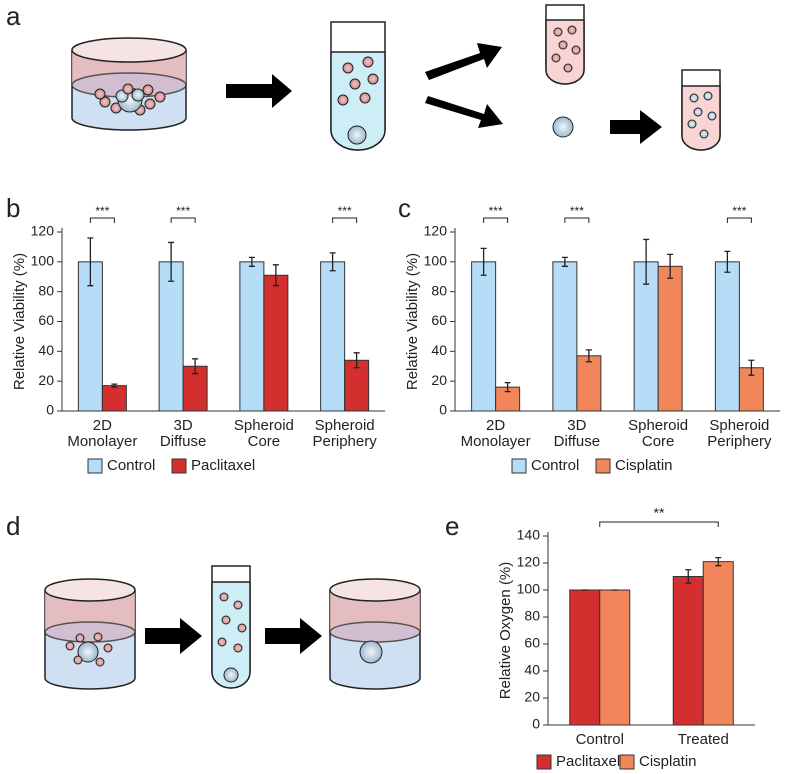  I want to click on x-tick-label: Treated, so click(703, 739).